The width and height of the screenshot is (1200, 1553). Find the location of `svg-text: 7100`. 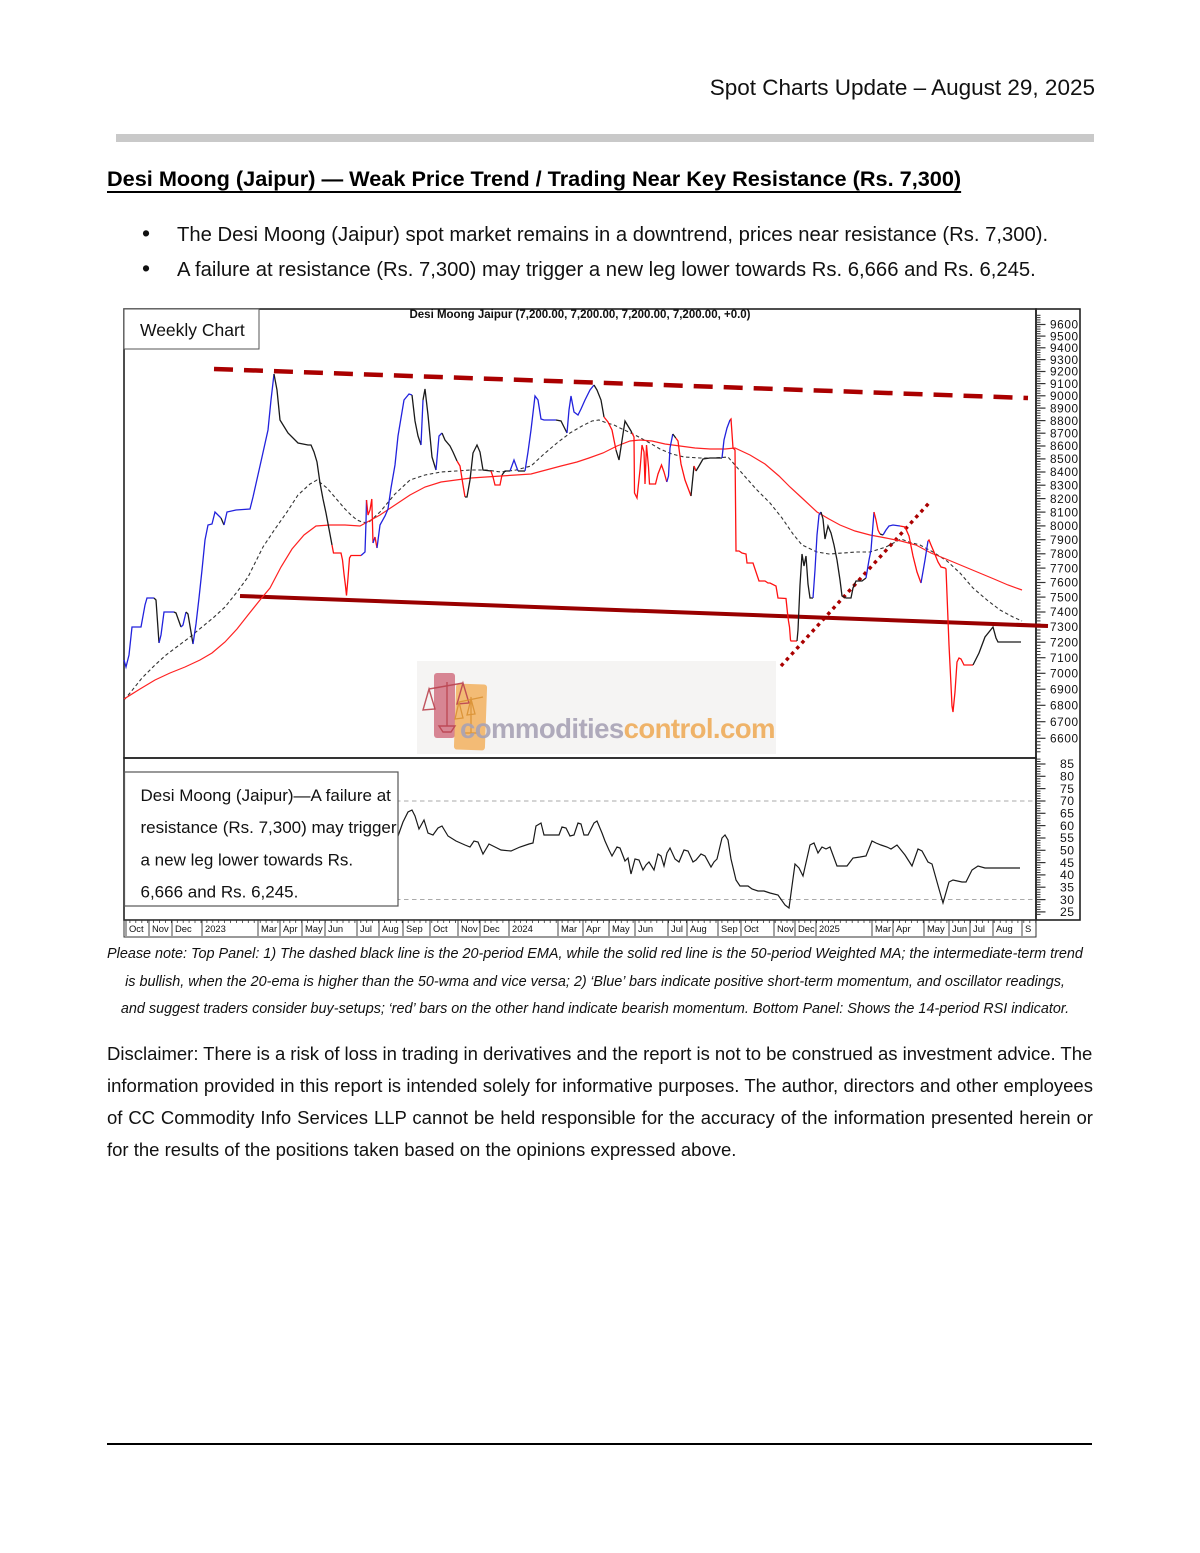

svg-text: 7100 is located at coordinates (1064, 658).